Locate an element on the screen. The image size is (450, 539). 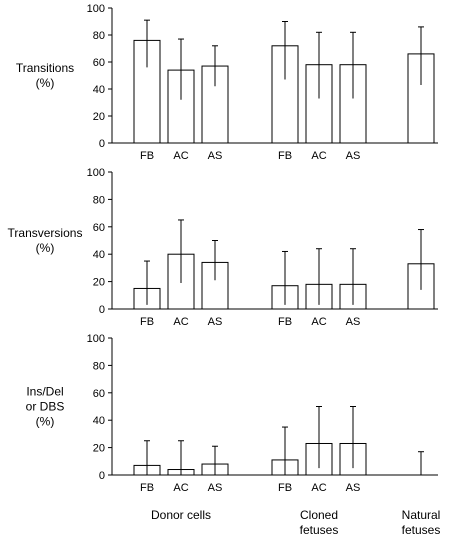
group-label: Cloned is located at coordinates (319, 515).